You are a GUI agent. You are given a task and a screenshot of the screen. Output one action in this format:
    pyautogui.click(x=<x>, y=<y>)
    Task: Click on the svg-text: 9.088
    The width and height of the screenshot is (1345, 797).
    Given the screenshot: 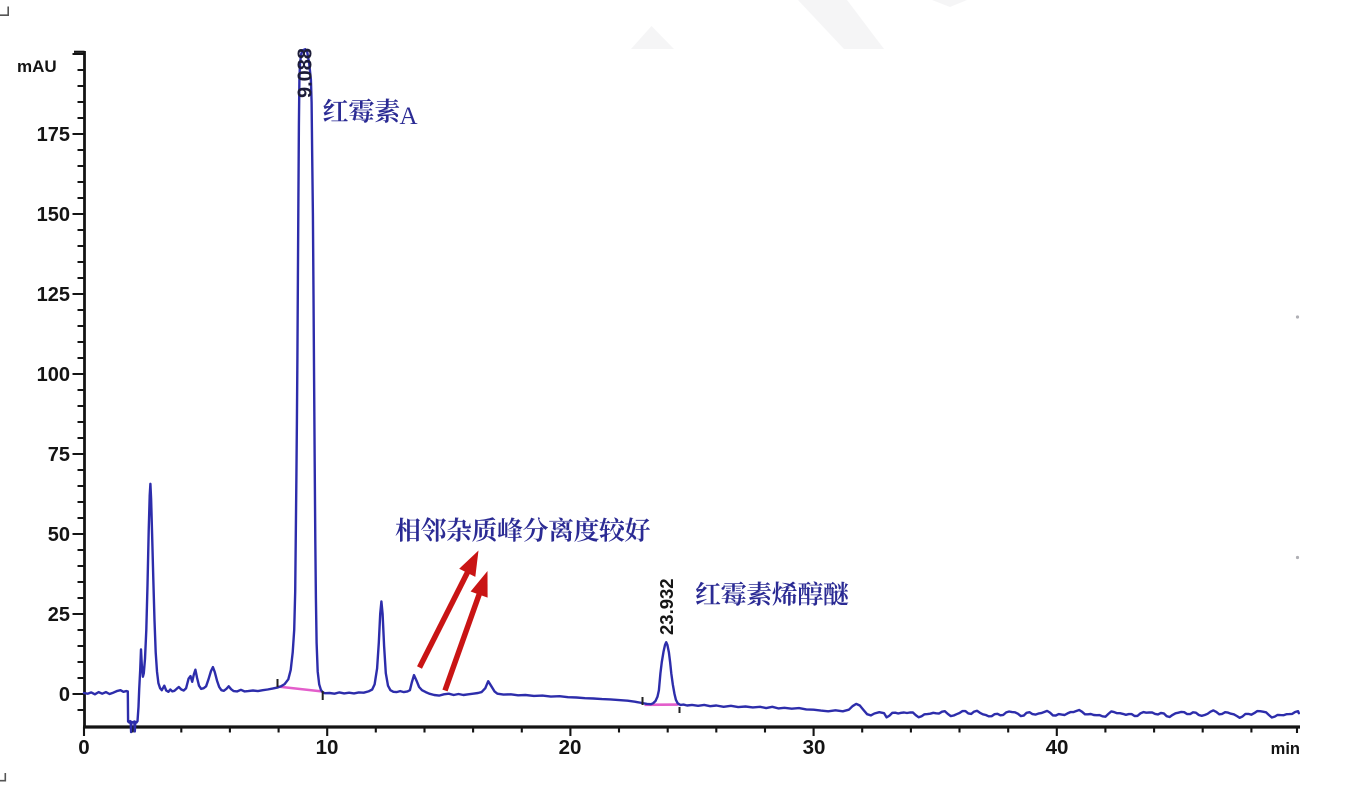 What is the action you would take?
    pyautogui.click(x=306, y=73)
    